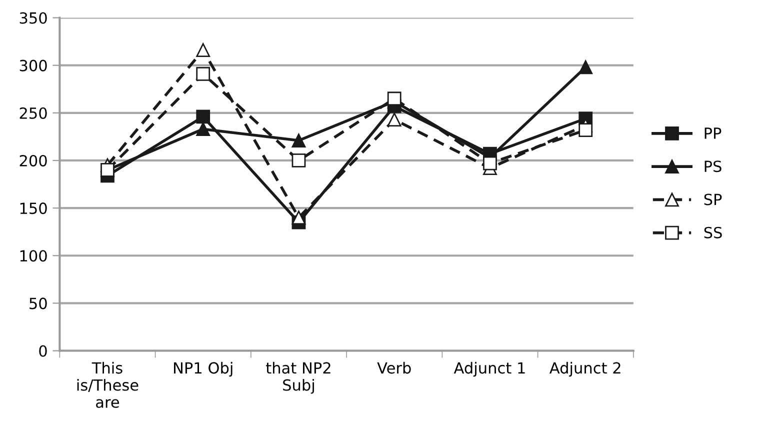 The image size is (765, 444). What do you see at coordinates (298, 378) in the screenshot?
I see `x-tick-label: that NP2 Subj` at bounding box center [298, 378].